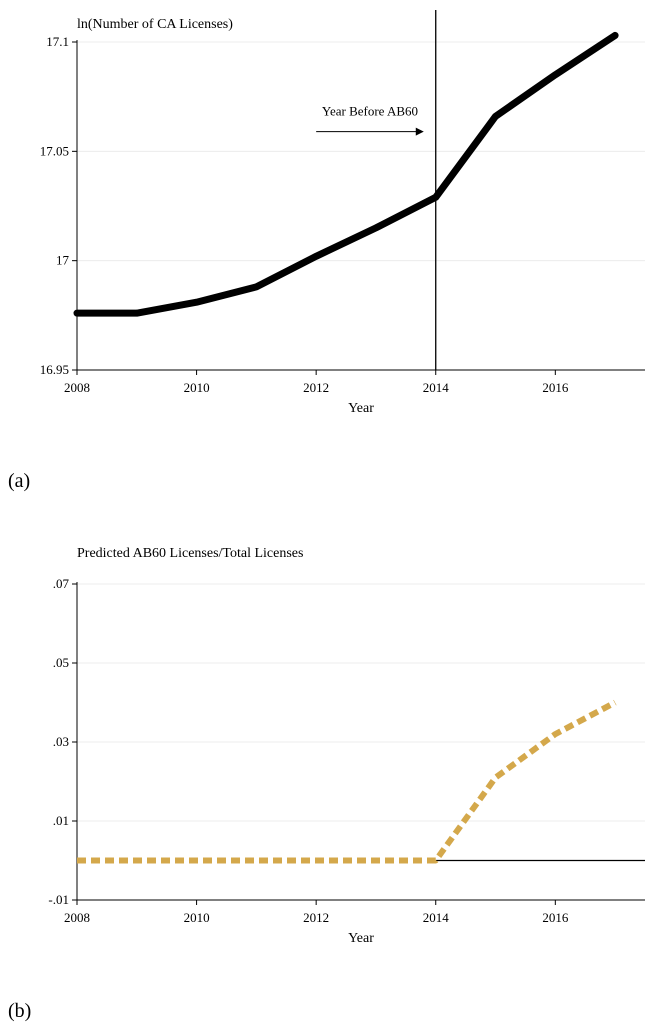 Image resolution: width=663 pixels, height=1029 pixels. I want to click on y-tick-label: 17.1, so click(57, 41).